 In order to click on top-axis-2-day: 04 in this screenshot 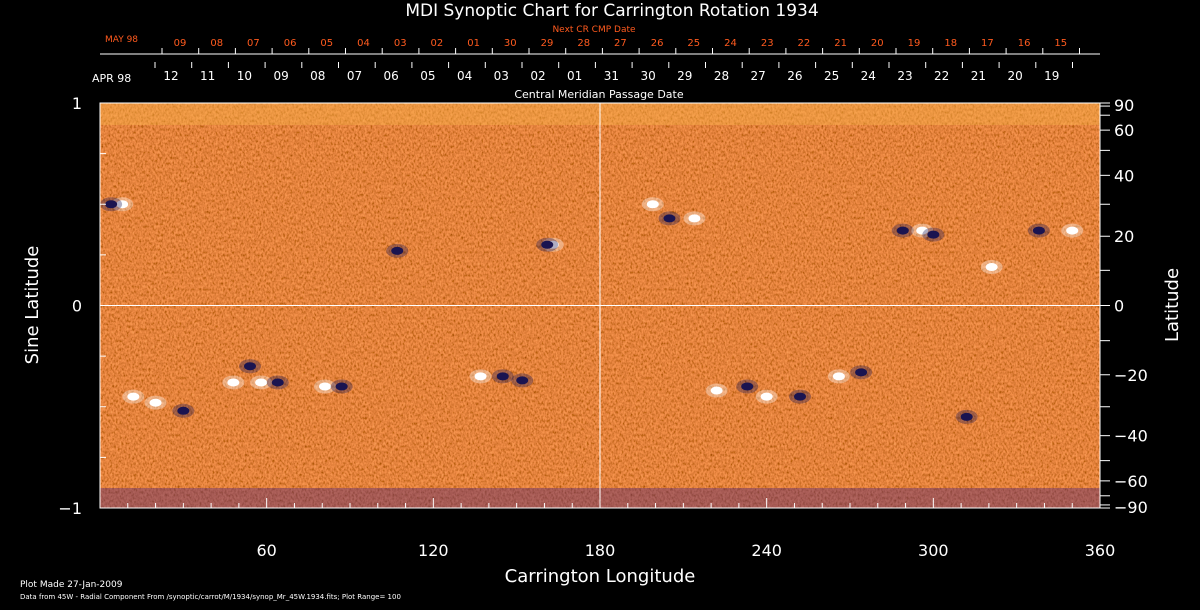, I will do `click(464, 76)`.